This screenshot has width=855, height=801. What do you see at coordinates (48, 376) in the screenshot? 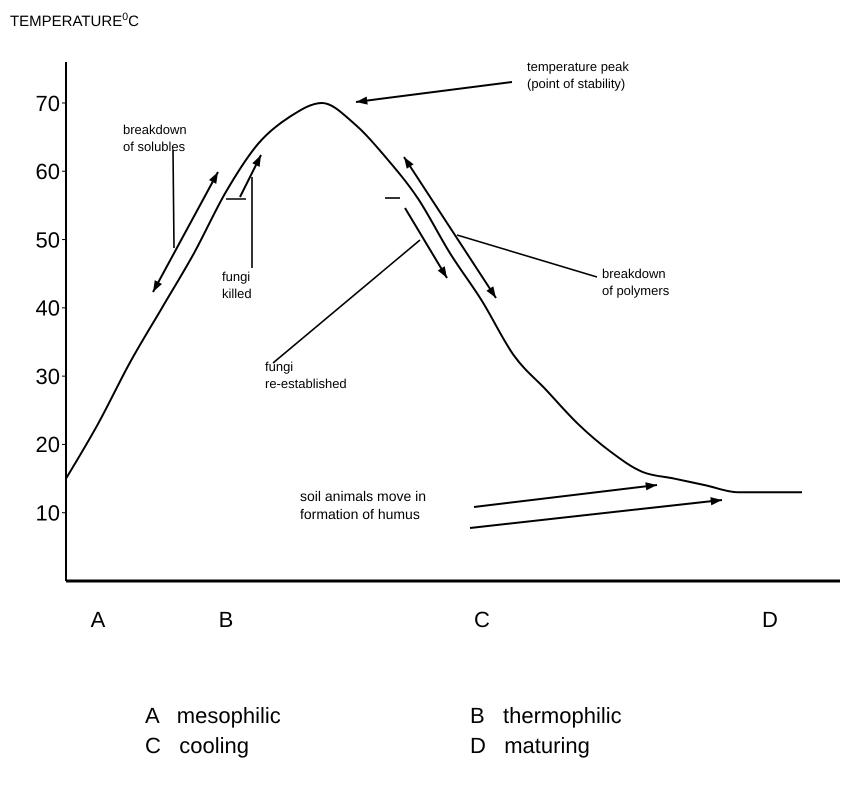
I see `y-tick-label: 30` at bounding box center [48, 376].